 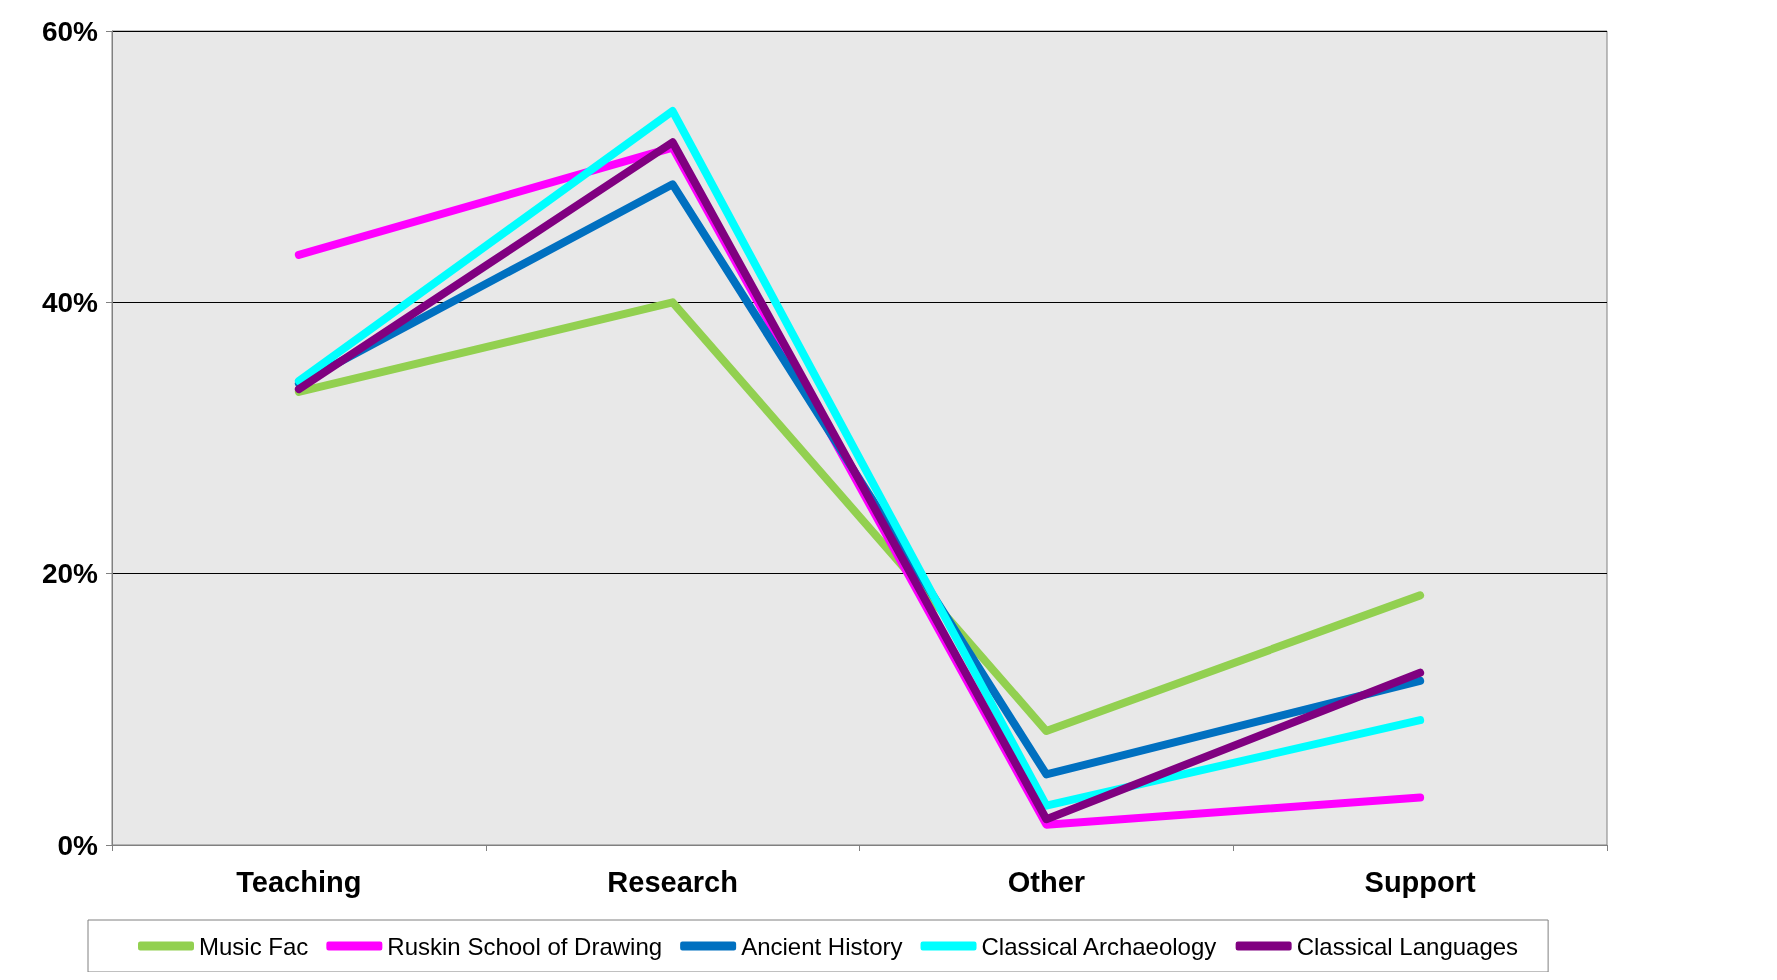 I want to click on legend-label: Classical Languages, so click(x=1407, y=946).